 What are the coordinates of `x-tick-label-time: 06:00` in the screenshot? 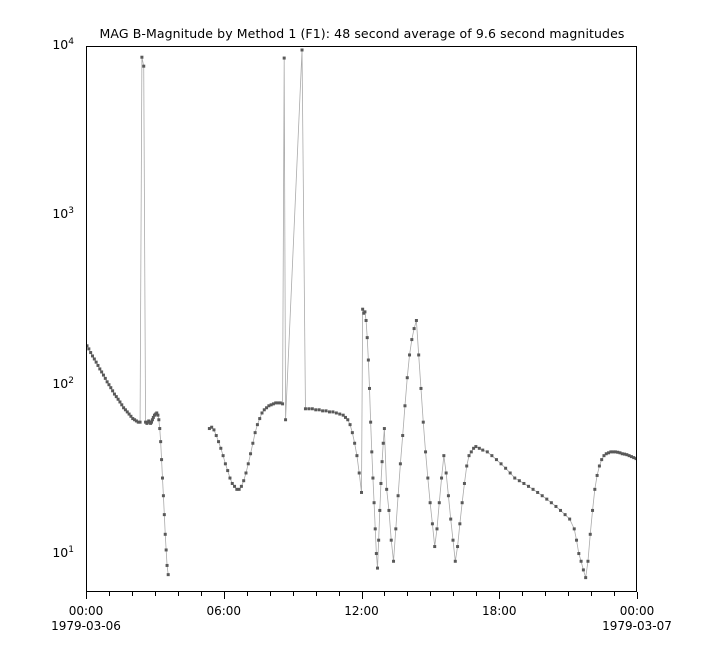 It's located at (224, 611).